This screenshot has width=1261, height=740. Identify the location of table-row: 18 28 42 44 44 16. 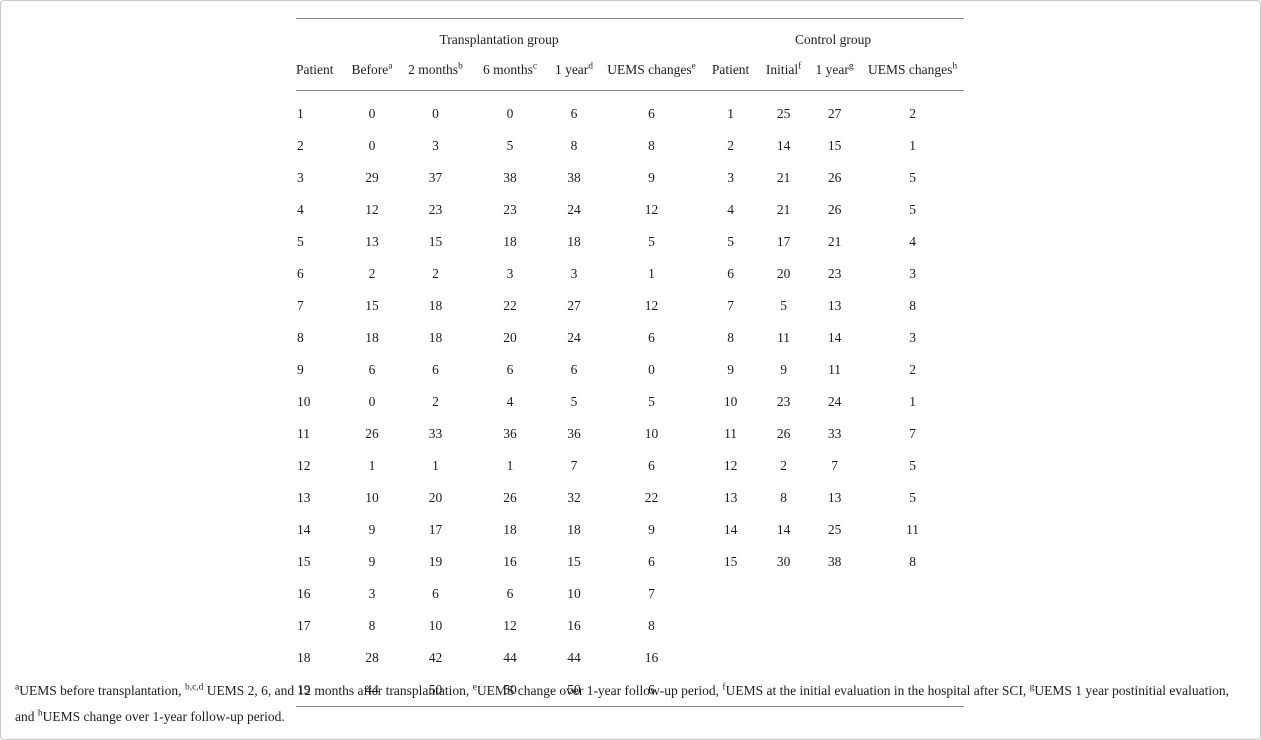
(630, 658).